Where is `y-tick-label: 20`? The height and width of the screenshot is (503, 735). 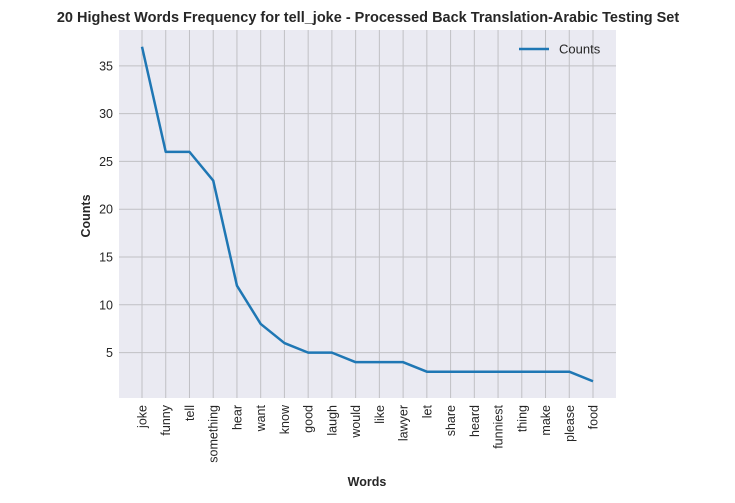
y-tick-label: 20 is located at coordinates (106, 210).